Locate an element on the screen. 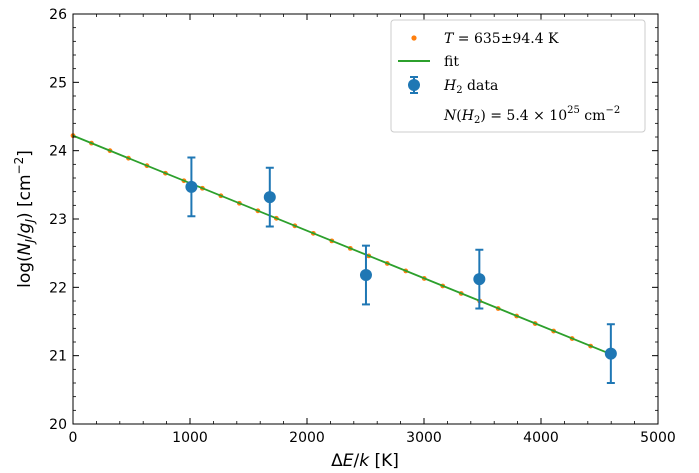 Image resolution: width=699 pixels, height=473 pixels. x-tick-label: 2000 is located at coordinates (307, 438).